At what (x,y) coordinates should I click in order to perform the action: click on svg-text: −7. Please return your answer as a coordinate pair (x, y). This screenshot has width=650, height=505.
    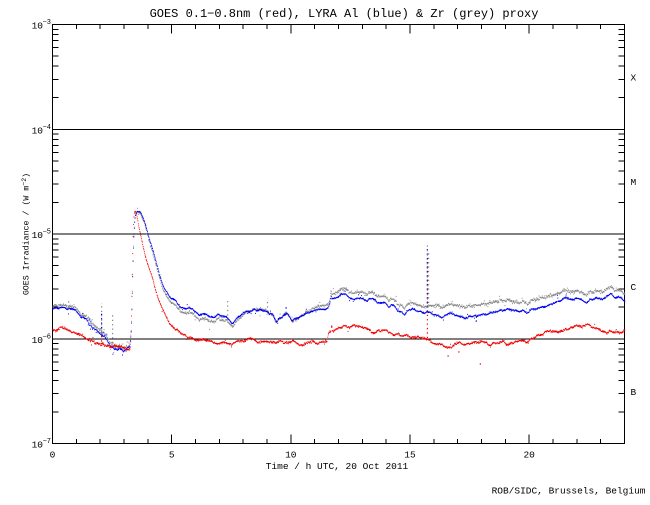
    Looking at the image, I should click on (47, 442).